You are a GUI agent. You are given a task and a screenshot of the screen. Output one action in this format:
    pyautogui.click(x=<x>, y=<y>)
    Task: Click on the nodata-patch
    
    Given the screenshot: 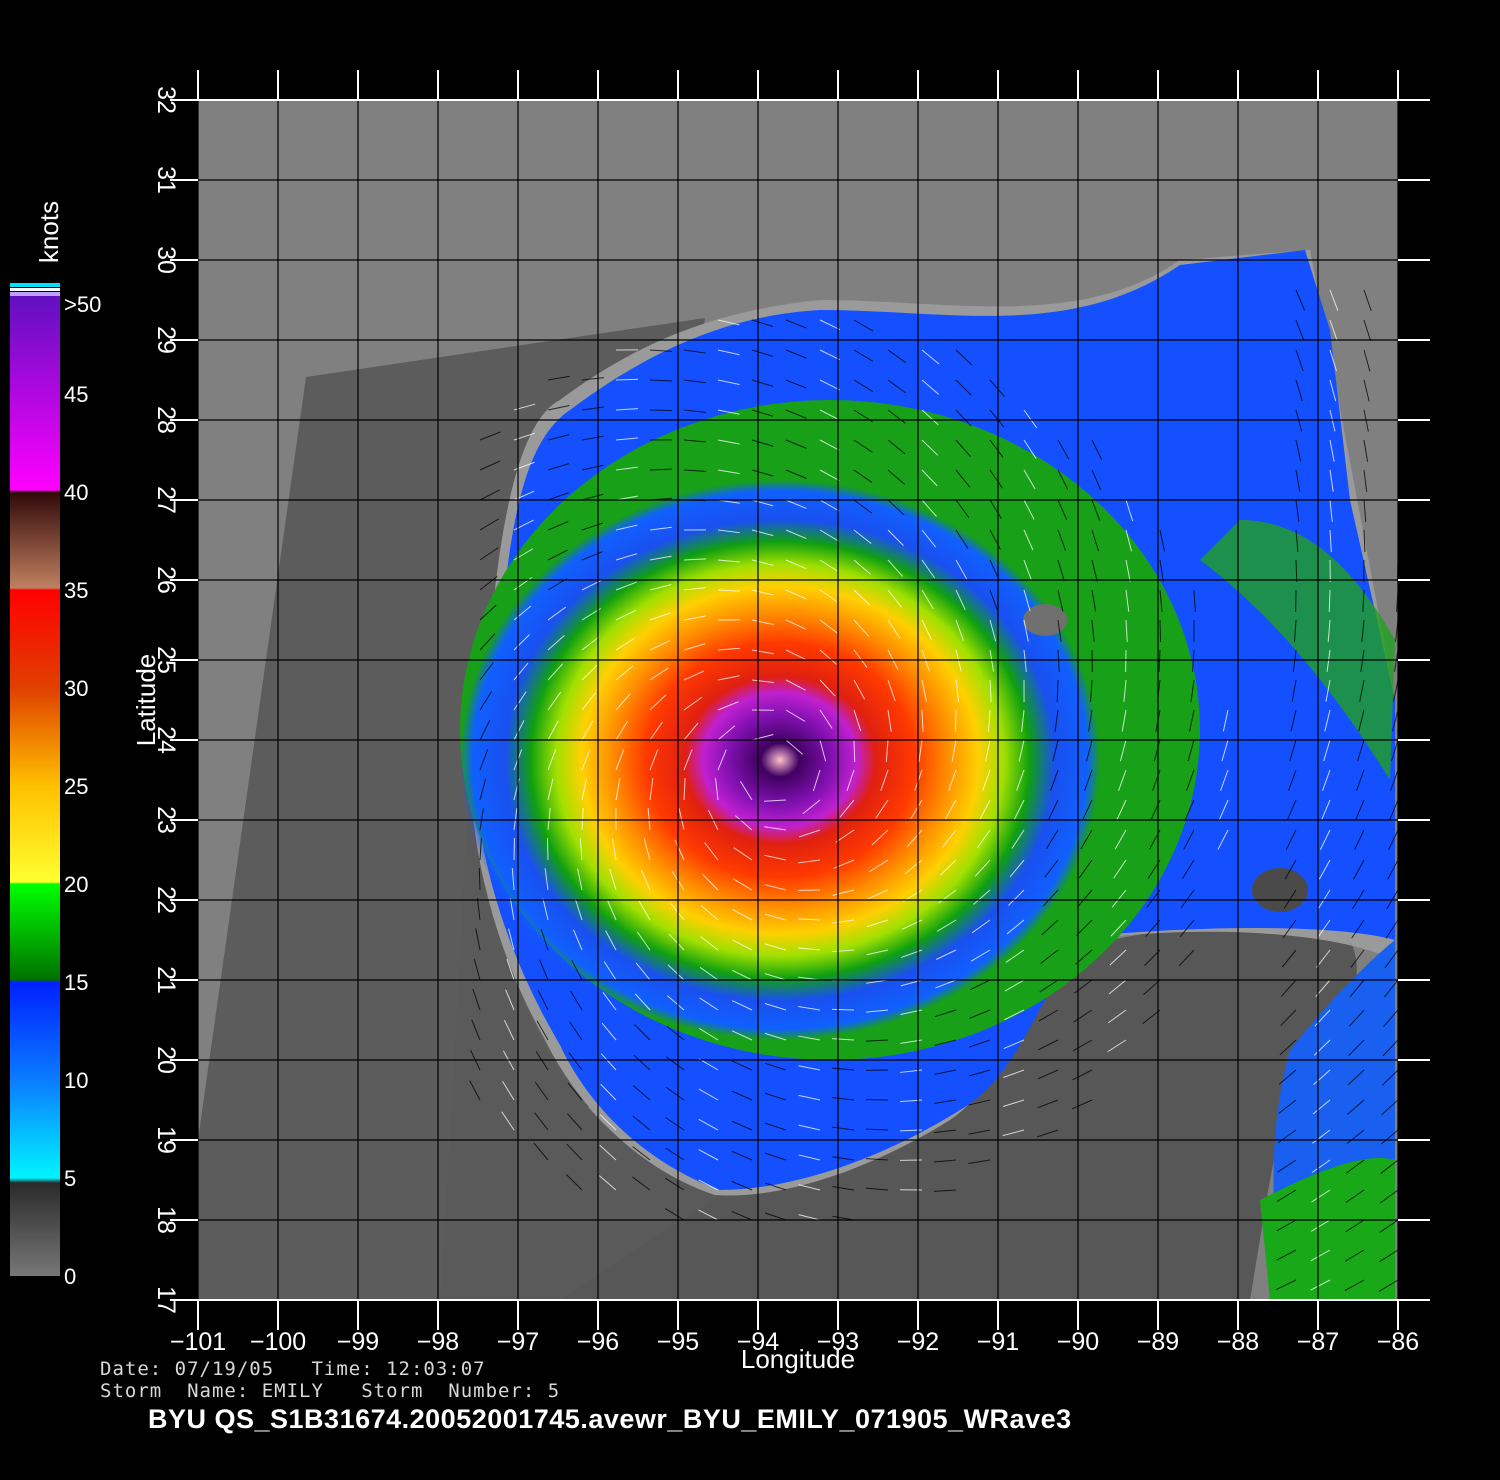 What is the action you would take?
    pyautogui.click(x=1045, y=620)
    